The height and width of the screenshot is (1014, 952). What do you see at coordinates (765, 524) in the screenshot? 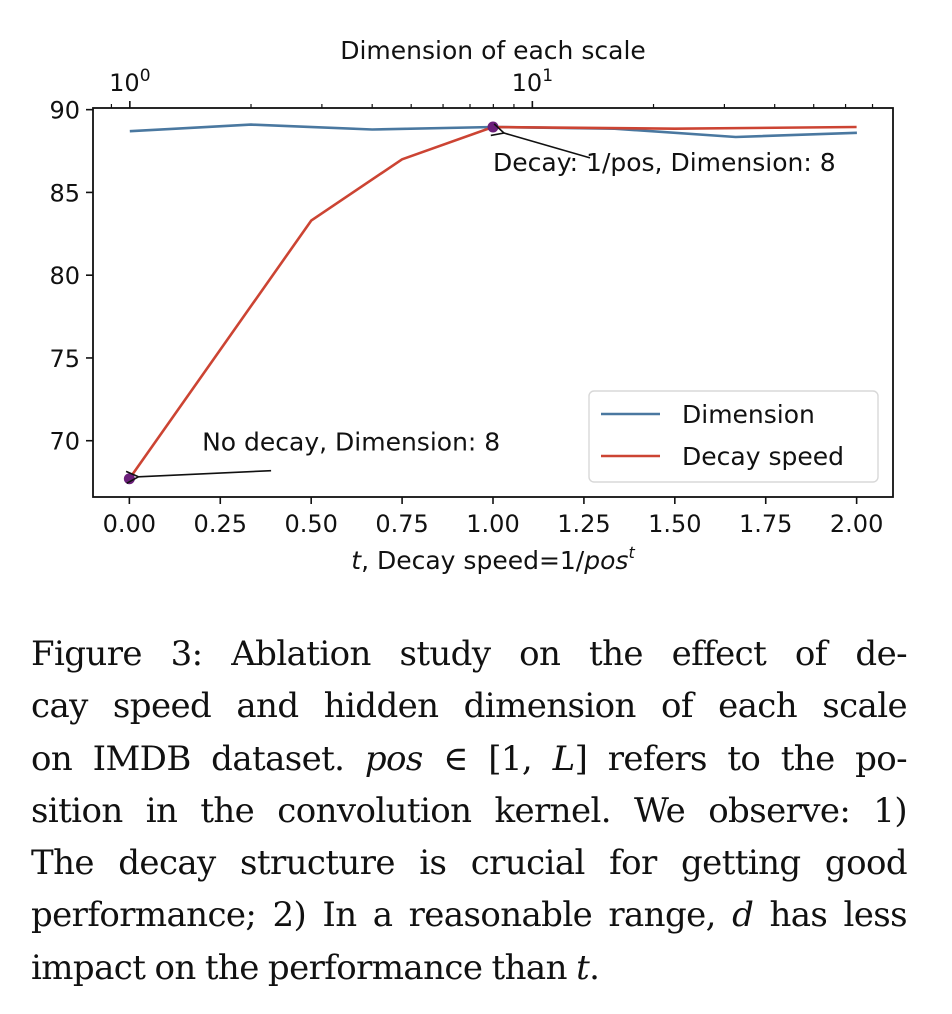
I see `x-tick-label: 1.75` at bounding box center [765, 524].